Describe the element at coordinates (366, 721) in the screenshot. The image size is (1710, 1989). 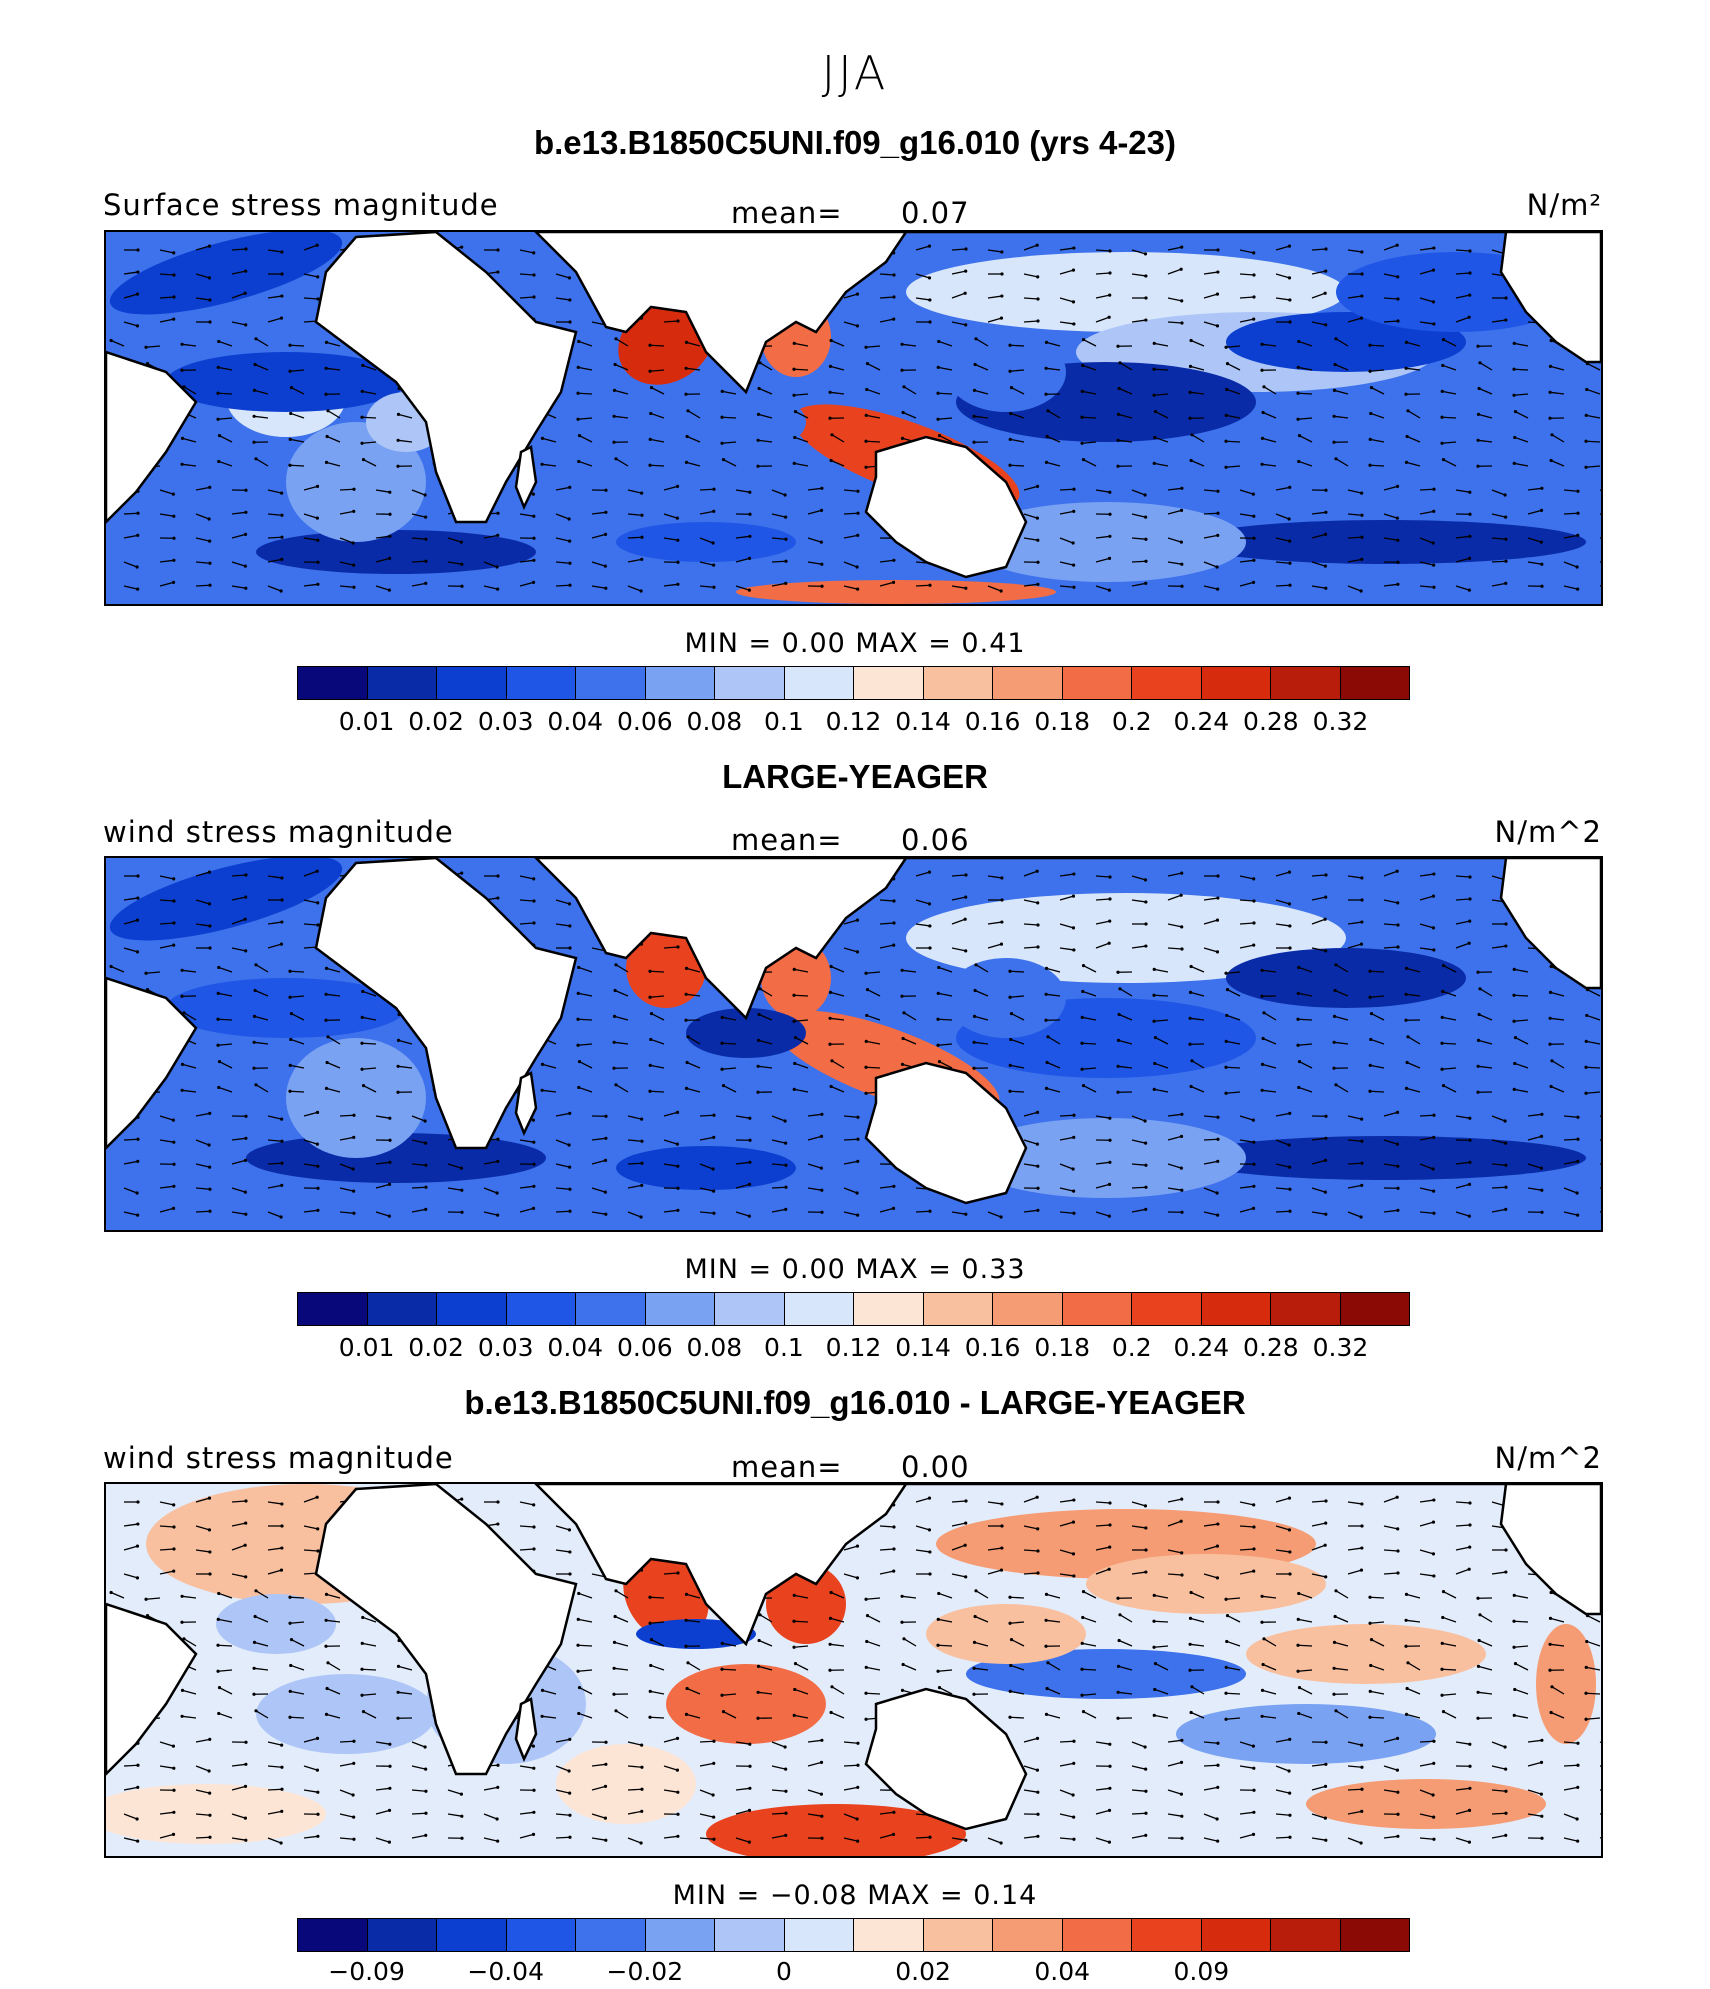
I see `colorbar-tick-label: 0.01` at that location.